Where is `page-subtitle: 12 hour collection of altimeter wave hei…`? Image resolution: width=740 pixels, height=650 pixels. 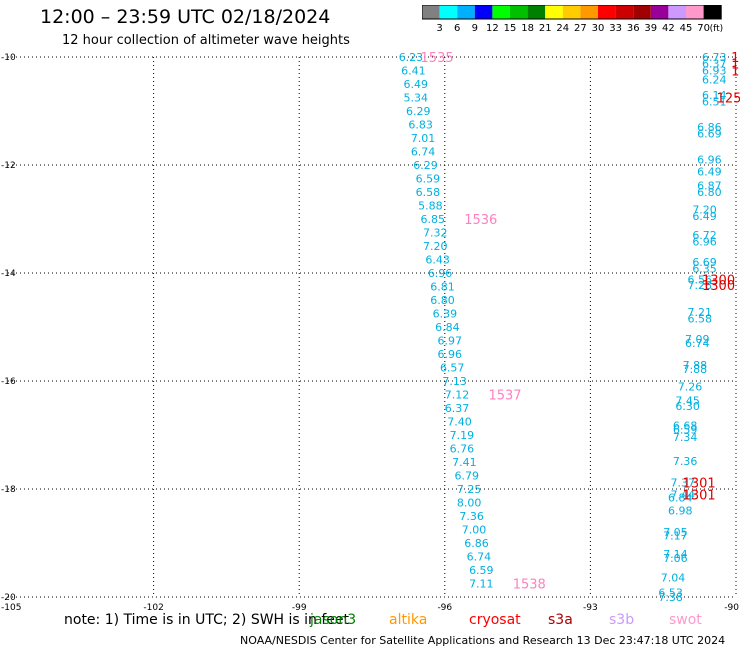 page-subtitle: 12 hour collection of altimeter wave hei… is located at coordinates (206, 40).